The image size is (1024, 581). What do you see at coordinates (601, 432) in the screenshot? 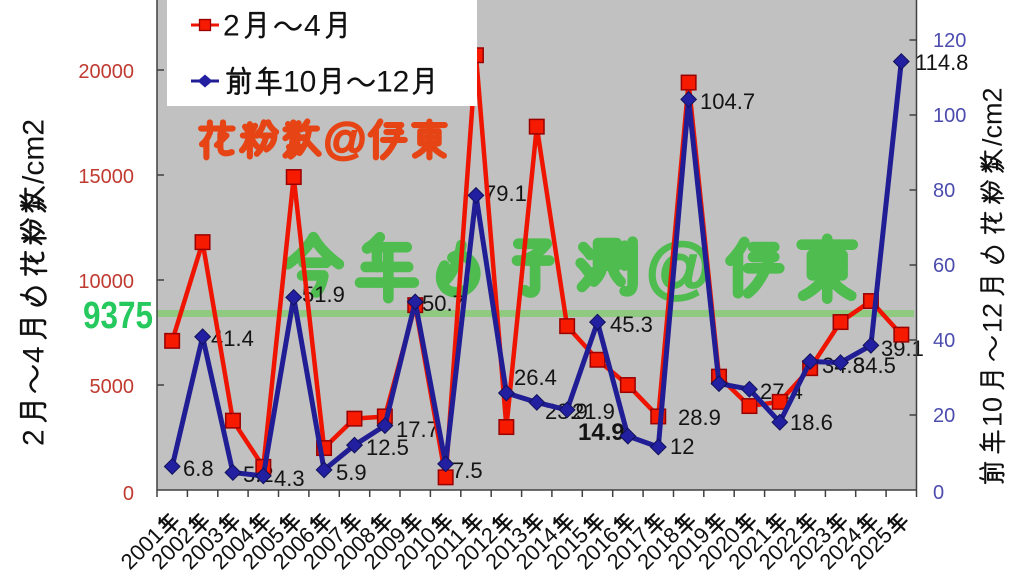
I see `svg-text: 14.9` at bounding box center [601, 432].